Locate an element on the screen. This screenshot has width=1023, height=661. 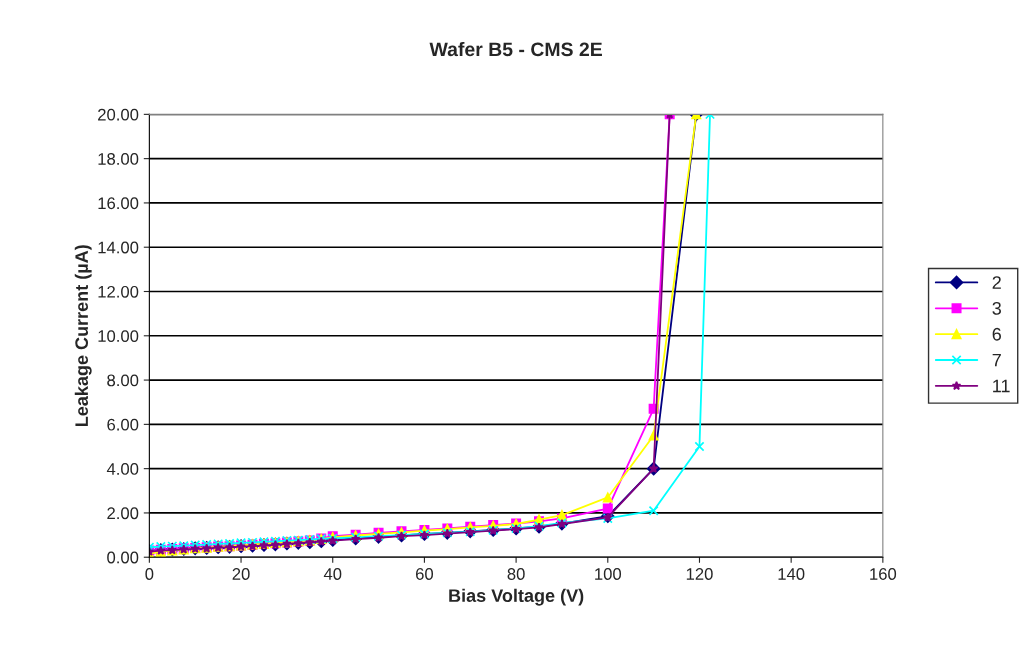
y-tick-label: 16.00 is located at coordinates (118, 203).